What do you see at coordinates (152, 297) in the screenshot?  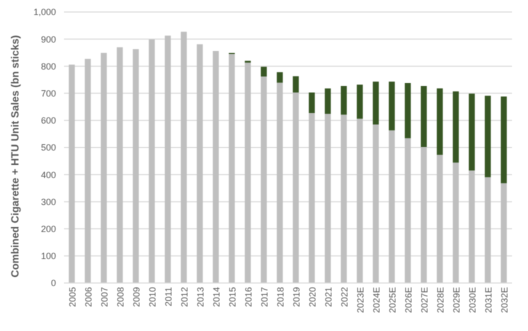 I see `x-tick-label: 2010` at bounding box center [152, 297].